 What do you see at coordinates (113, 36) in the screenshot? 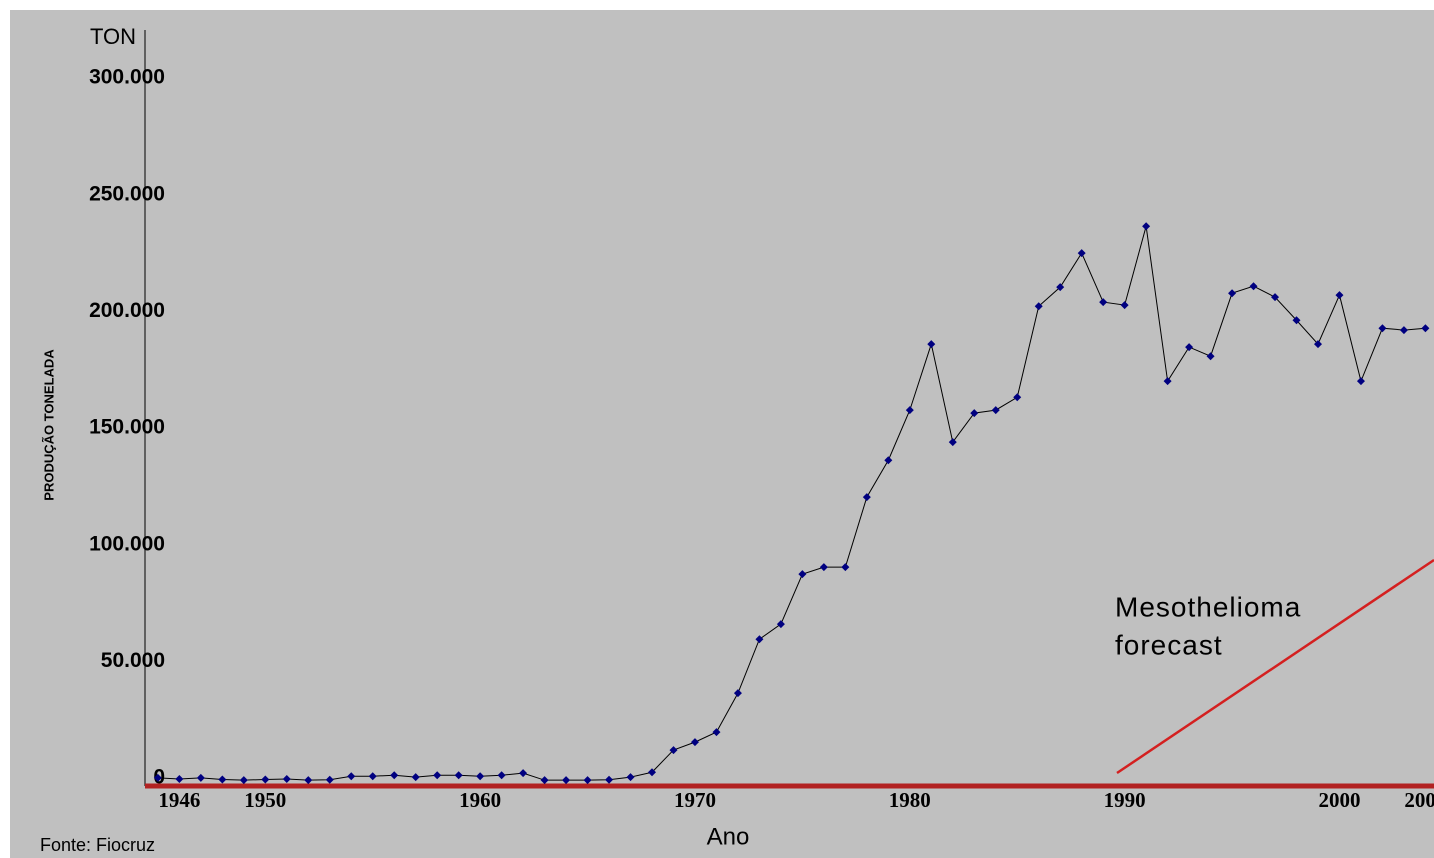
I see `unit-label: TON` at bounding box center [113, 36].